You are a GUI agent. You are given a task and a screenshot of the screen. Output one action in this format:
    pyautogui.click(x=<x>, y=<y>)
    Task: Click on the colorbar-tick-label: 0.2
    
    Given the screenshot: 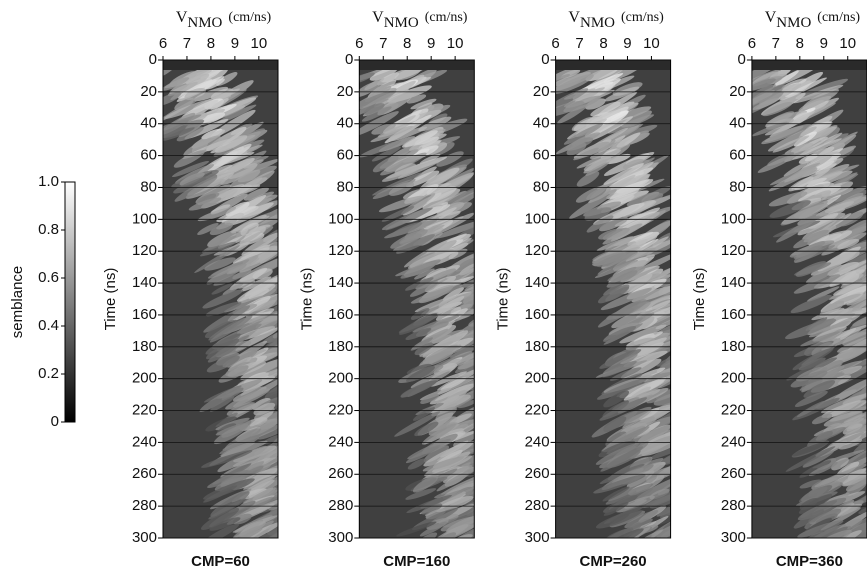 What is the action you would take?
    pyautogui.click(x=48, y=373)
    